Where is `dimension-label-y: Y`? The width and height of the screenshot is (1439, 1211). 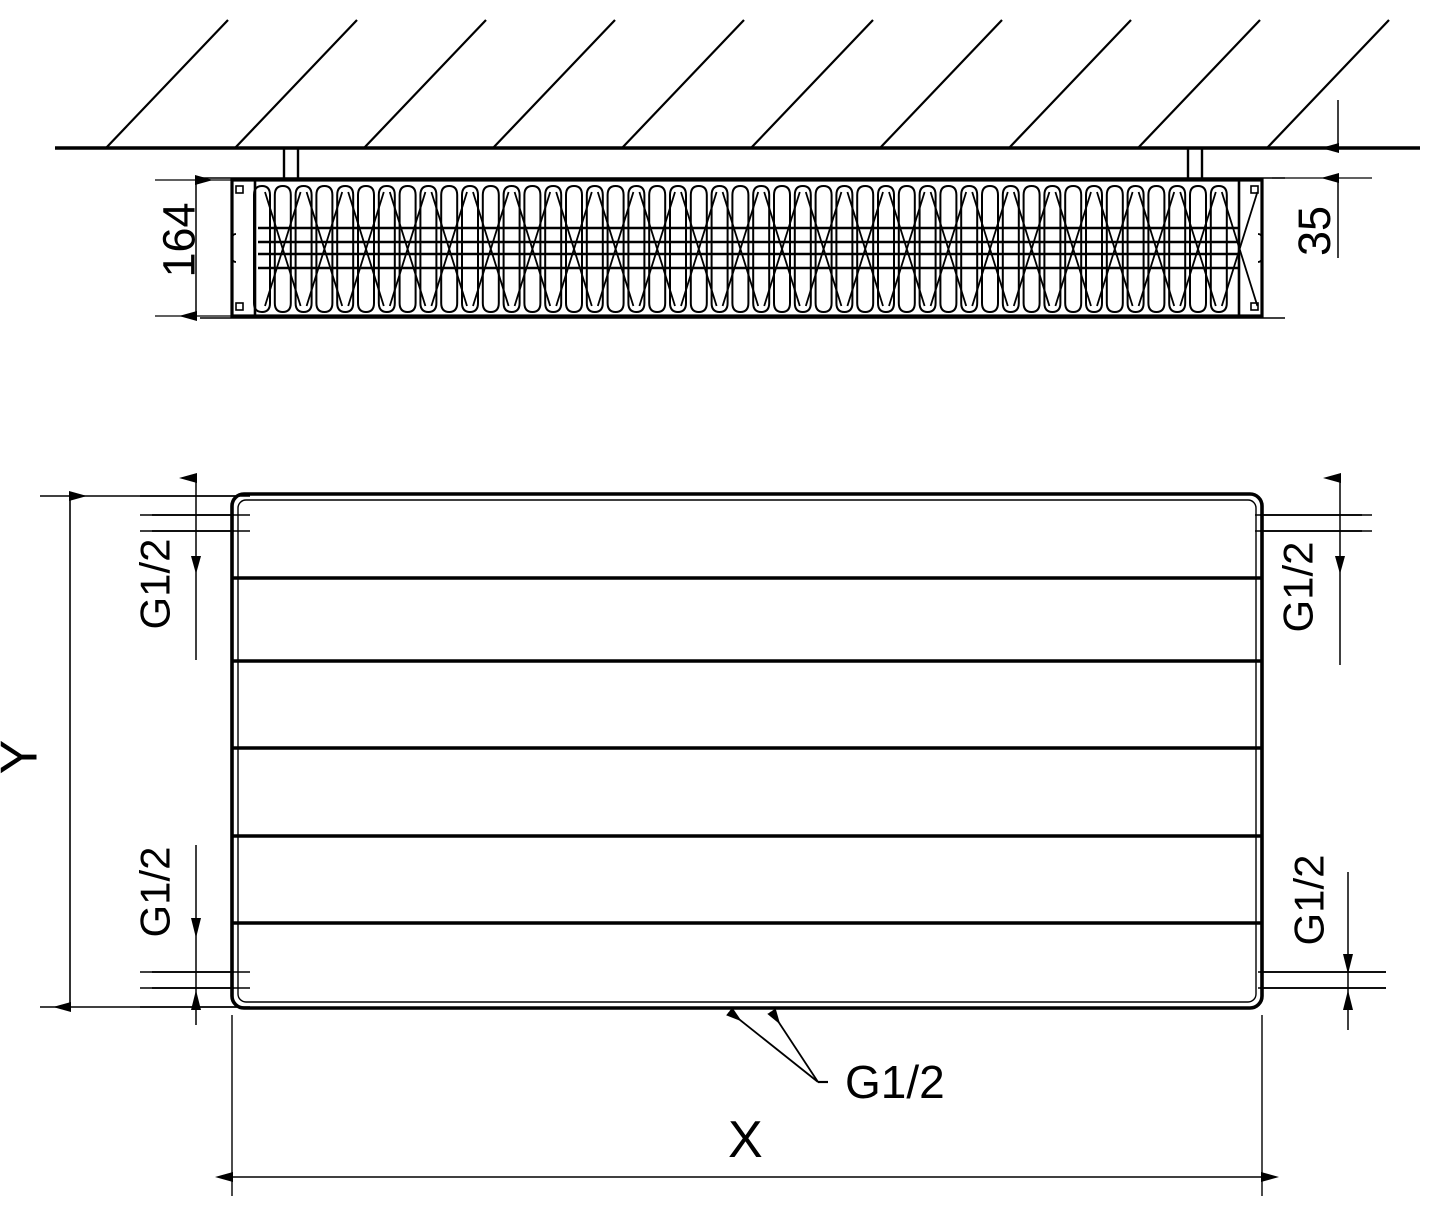
dimension-label-y: Y is located at coordinates (24, 757).